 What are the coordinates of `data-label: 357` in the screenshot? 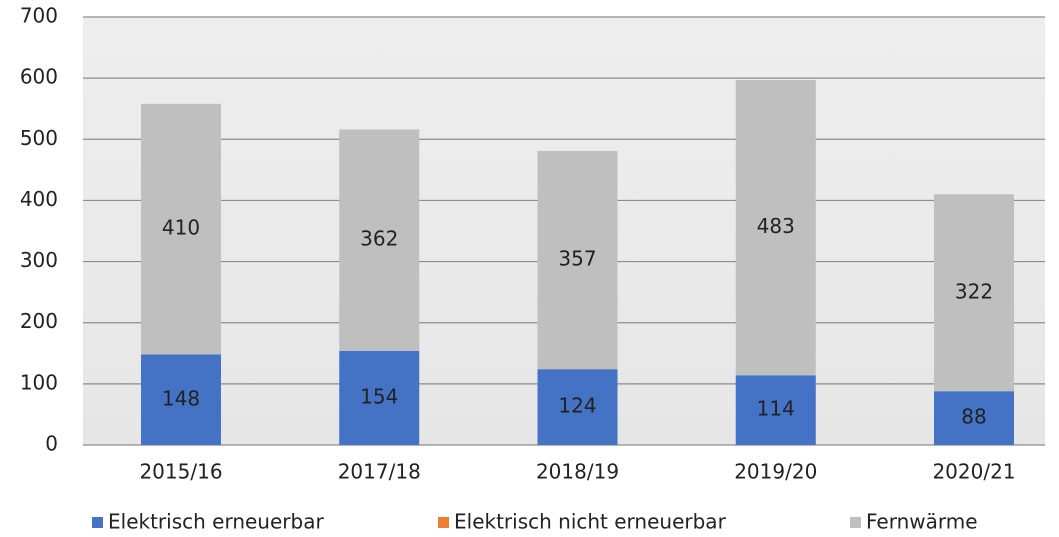 It's located at (577, 259).